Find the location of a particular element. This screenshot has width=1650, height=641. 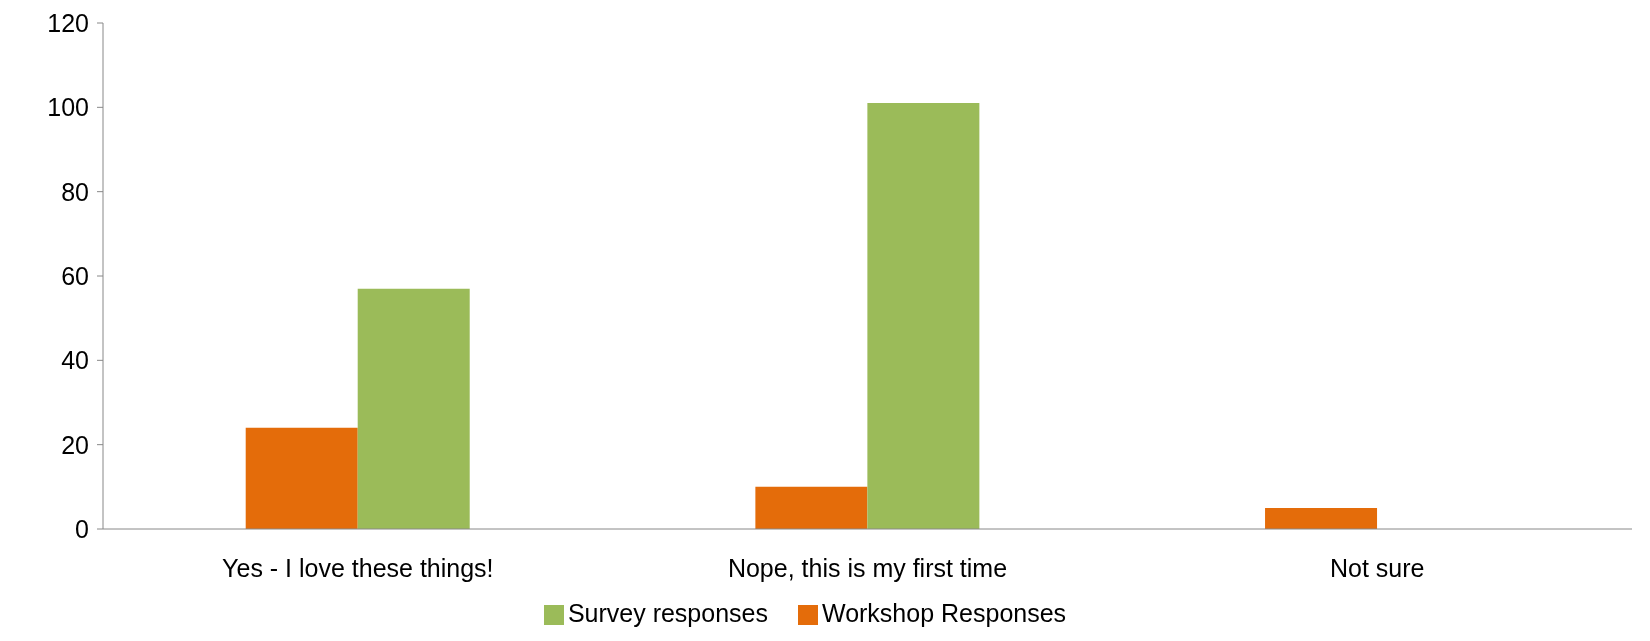

y-tick-label: 80 is located at coordinates (75, 191).